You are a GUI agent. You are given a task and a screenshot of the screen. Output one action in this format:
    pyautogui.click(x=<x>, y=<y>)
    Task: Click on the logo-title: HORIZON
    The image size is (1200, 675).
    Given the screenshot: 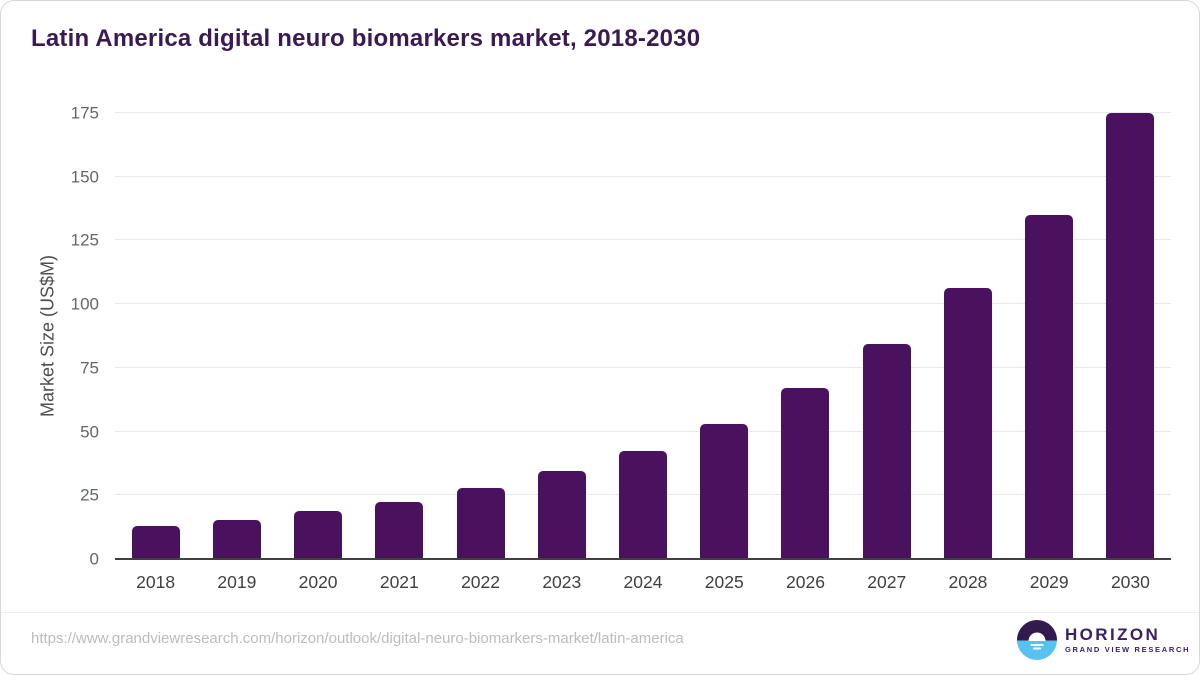 What is the action you would take?
    pyautogui.click(x=1113, y=635)
    